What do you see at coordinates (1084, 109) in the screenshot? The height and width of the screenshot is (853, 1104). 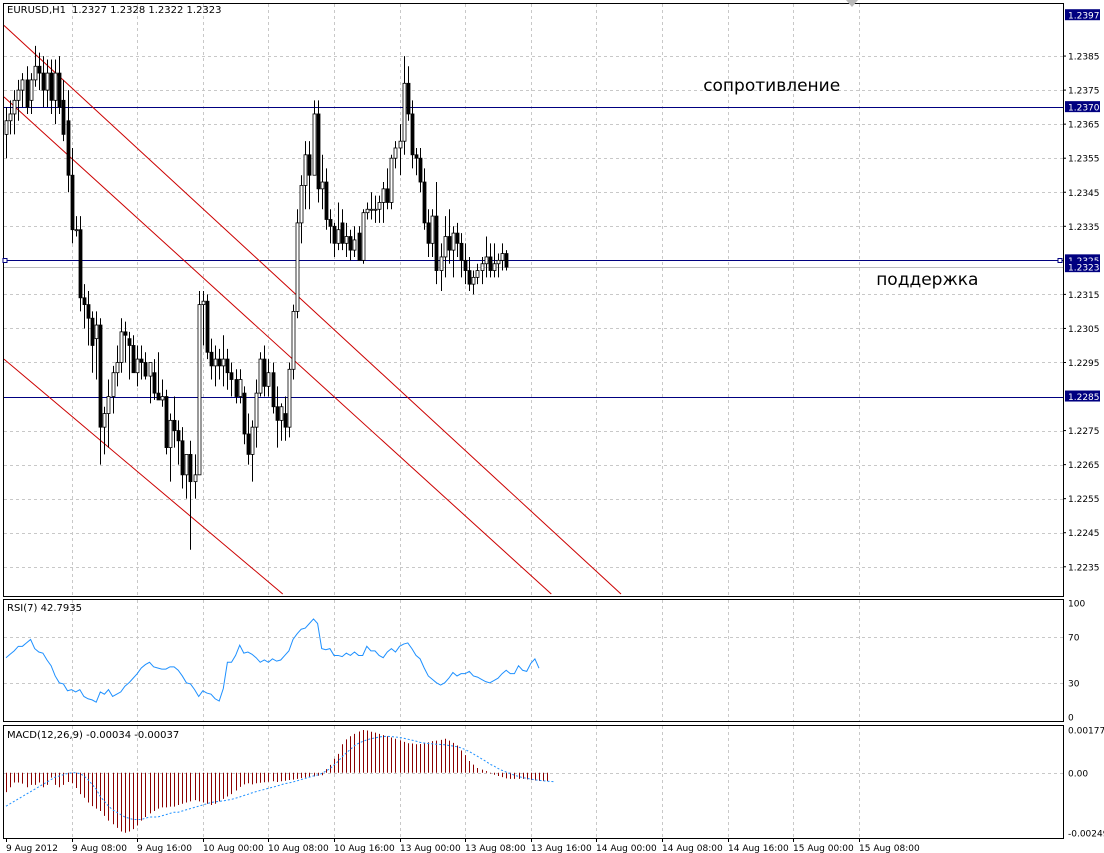 I see `price-tag-label: 1.2370` at bounding box center [1084, 109].